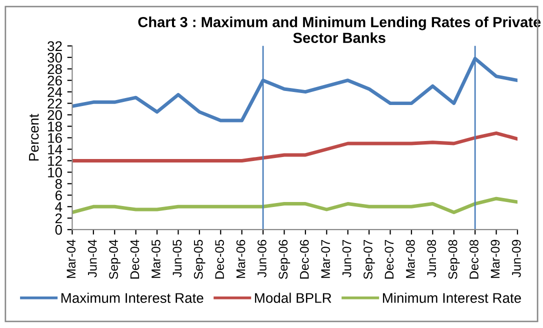  I want to click on y-tick-label: 20, so click(55, 115).